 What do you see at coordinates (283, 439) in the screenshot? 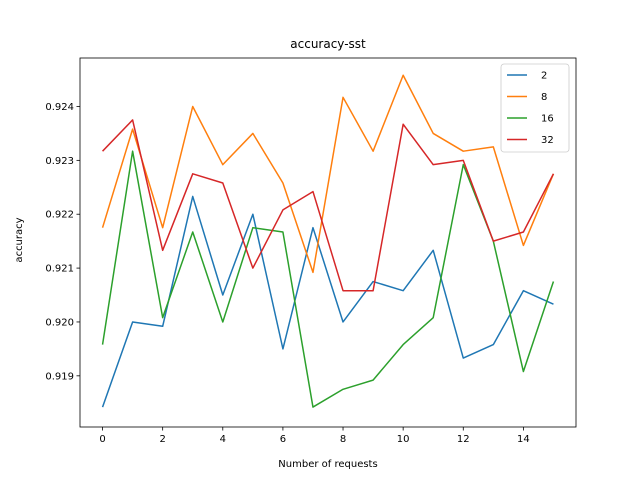
I see `x-tick-label: 6` at bounding box center [283, 439].